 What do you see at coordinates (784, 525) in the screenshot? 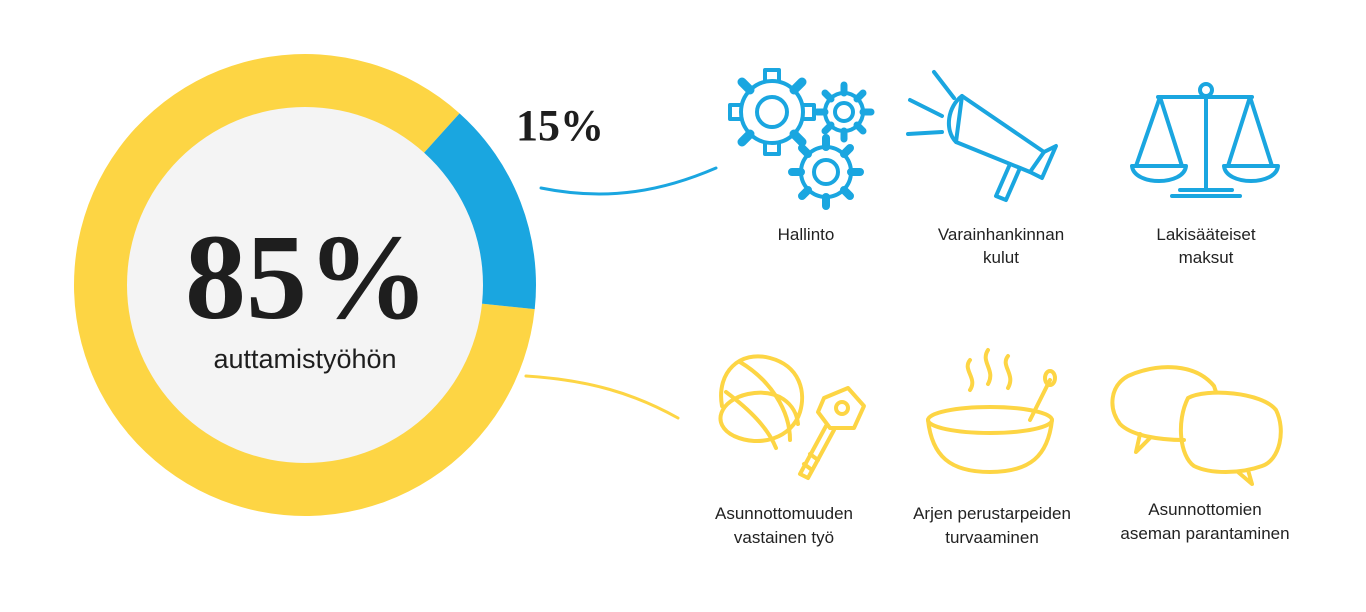
I see `label-asunnottomuuden-vastainen-tyo: Asunnottomuuden vastainen työ` at bounding box center [784, 525].